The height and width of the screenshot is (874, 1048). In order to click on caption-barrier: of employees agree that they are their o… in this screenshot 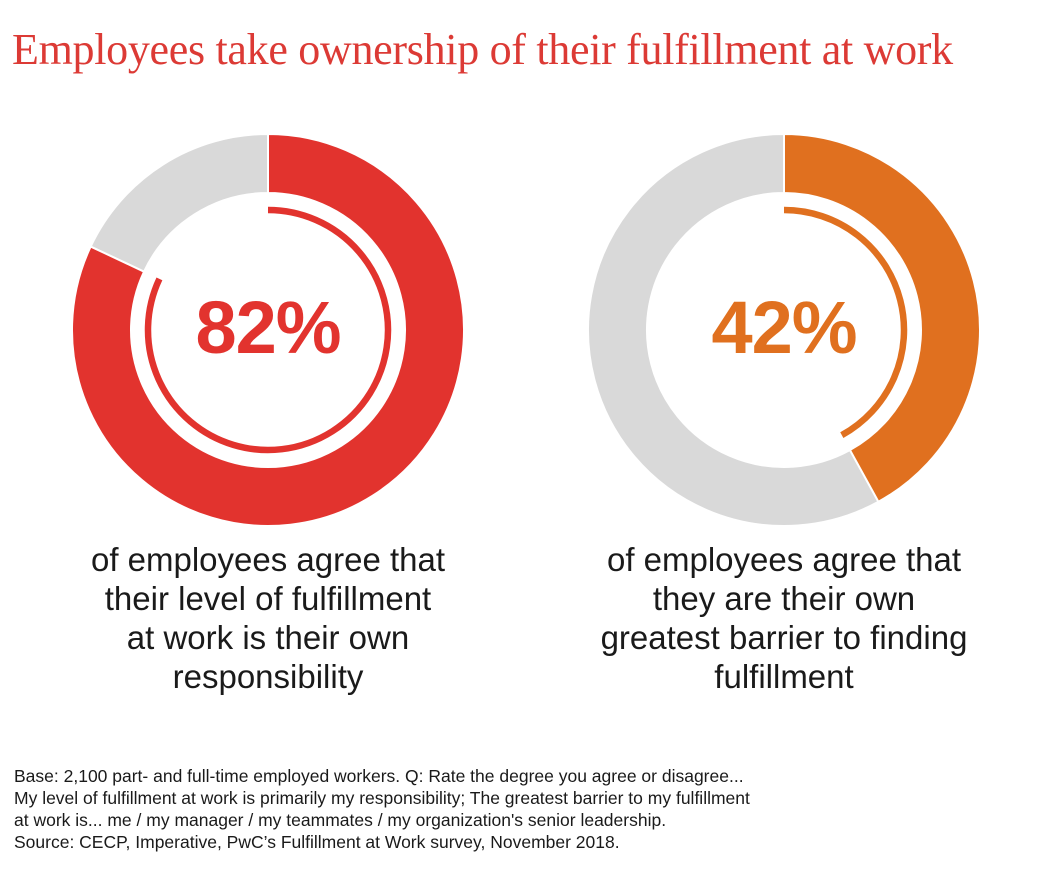, I will do `click(784, 618)`.